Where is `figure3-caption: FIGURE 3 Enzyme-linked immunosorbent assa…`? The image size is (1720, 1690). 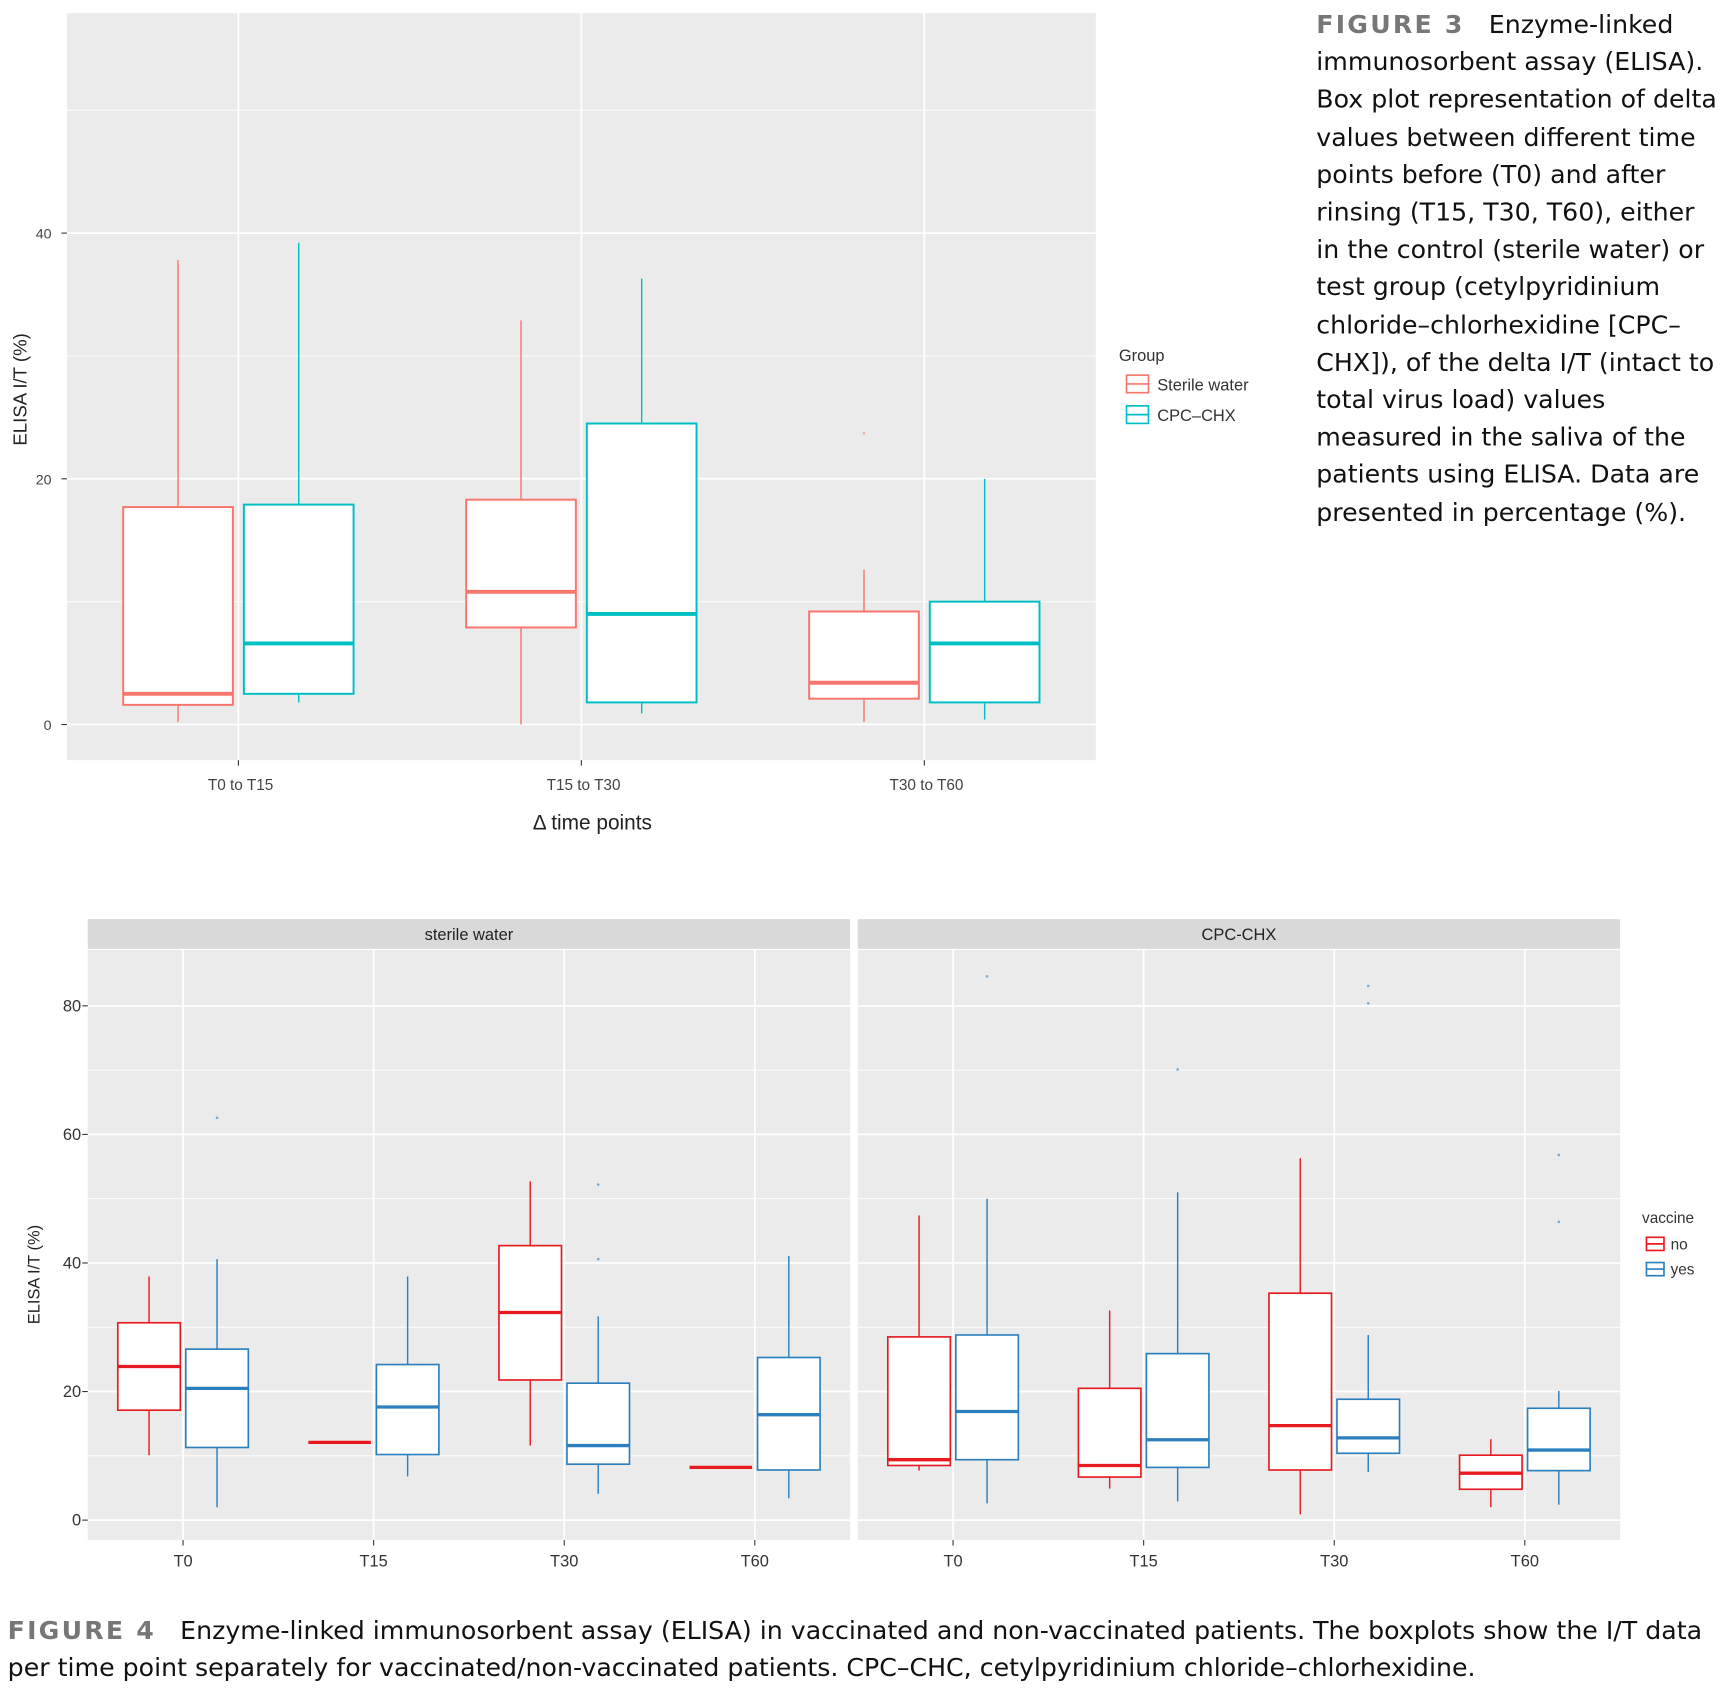 figure3-caption: FIGURE 3 Enzyme-linked immunosorbent assa… is located at coordinates (1518, 269).